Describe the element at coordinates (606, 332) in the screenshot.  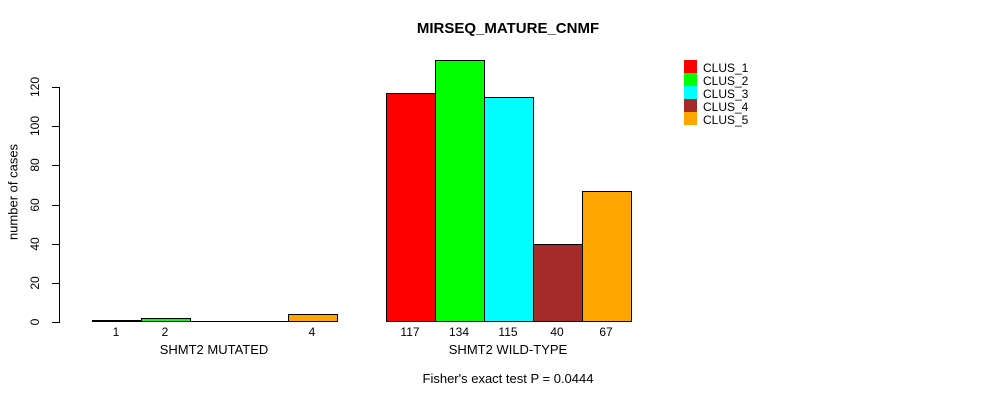
I see `bar-value-label: 67` at that location.